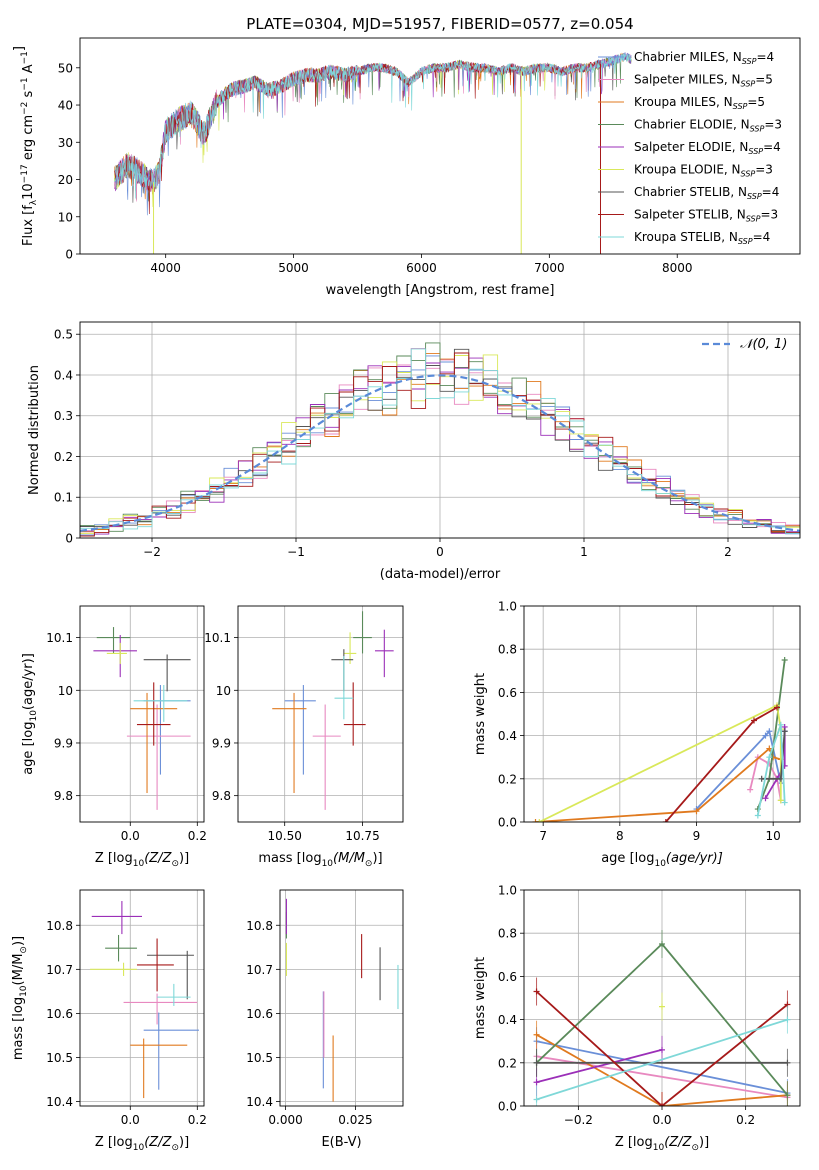 This screenshot has width=819, height=1170. What do you see at coordinates (507, 934) in the screenshot?
I see `weight-vs-Z-ytick-label: 0.8` at bounding box center [507, 934].